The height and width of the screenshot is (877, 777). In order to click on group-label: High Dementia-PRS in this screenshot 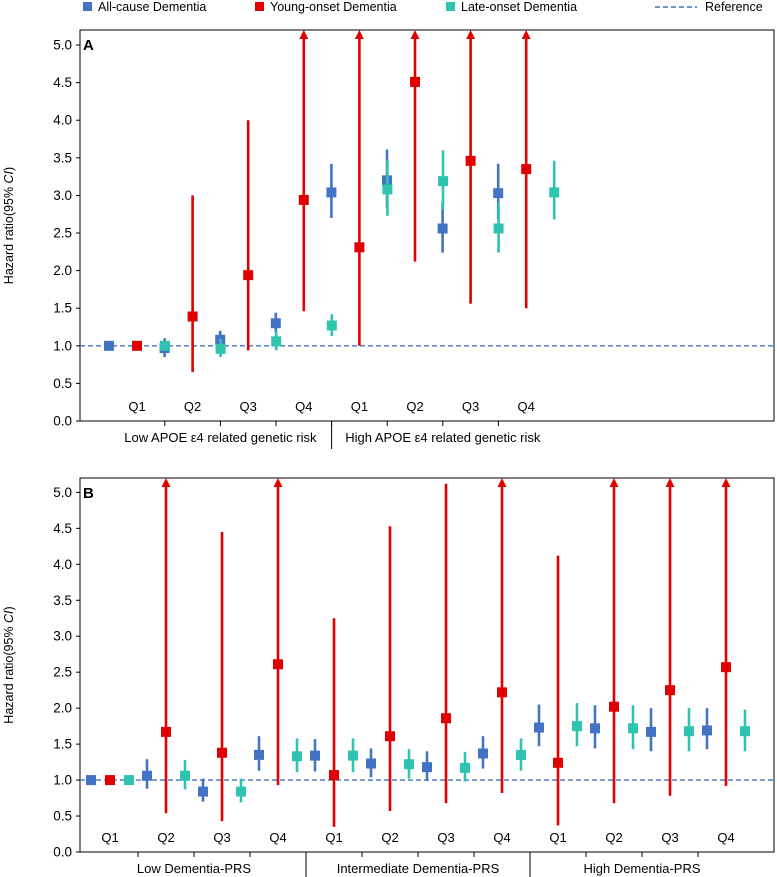, I will do `click(641, 868)`.